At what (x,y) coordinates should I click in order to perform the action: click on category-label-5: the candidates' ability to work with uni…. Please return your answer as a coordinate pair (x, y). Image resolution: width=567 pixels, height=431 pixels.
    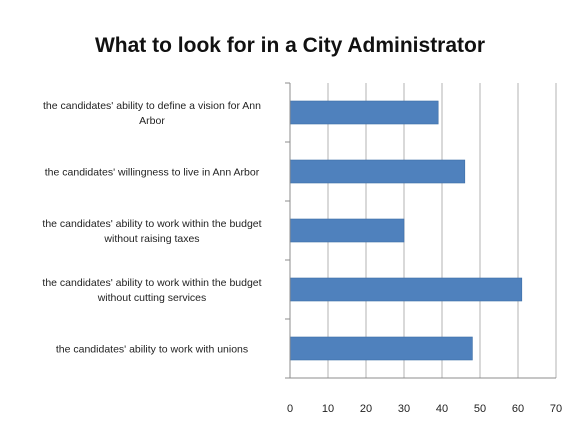
    Looking at the image, I should click on (152, 350).